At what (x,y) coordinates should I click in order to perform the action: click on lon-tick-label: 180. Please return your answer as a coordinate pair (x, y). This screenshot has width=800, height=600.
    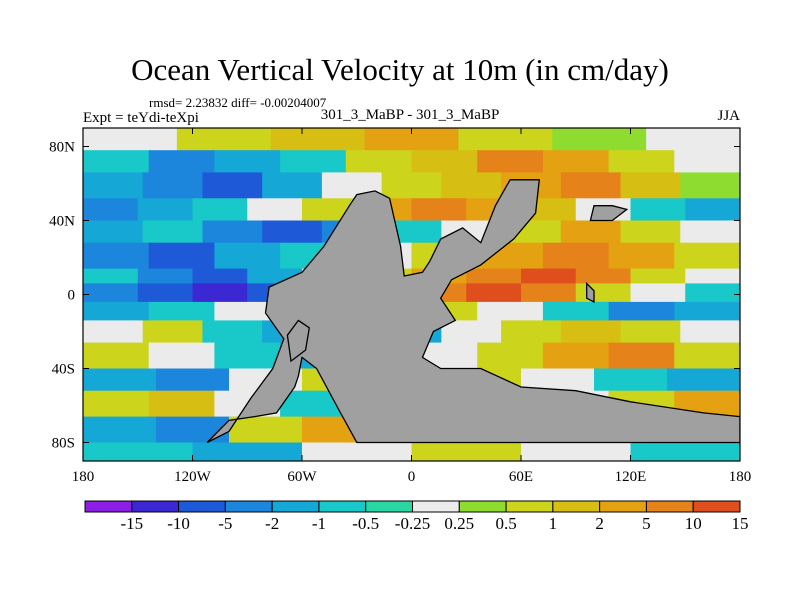
    Looking at the image, I should click on (740, 477).